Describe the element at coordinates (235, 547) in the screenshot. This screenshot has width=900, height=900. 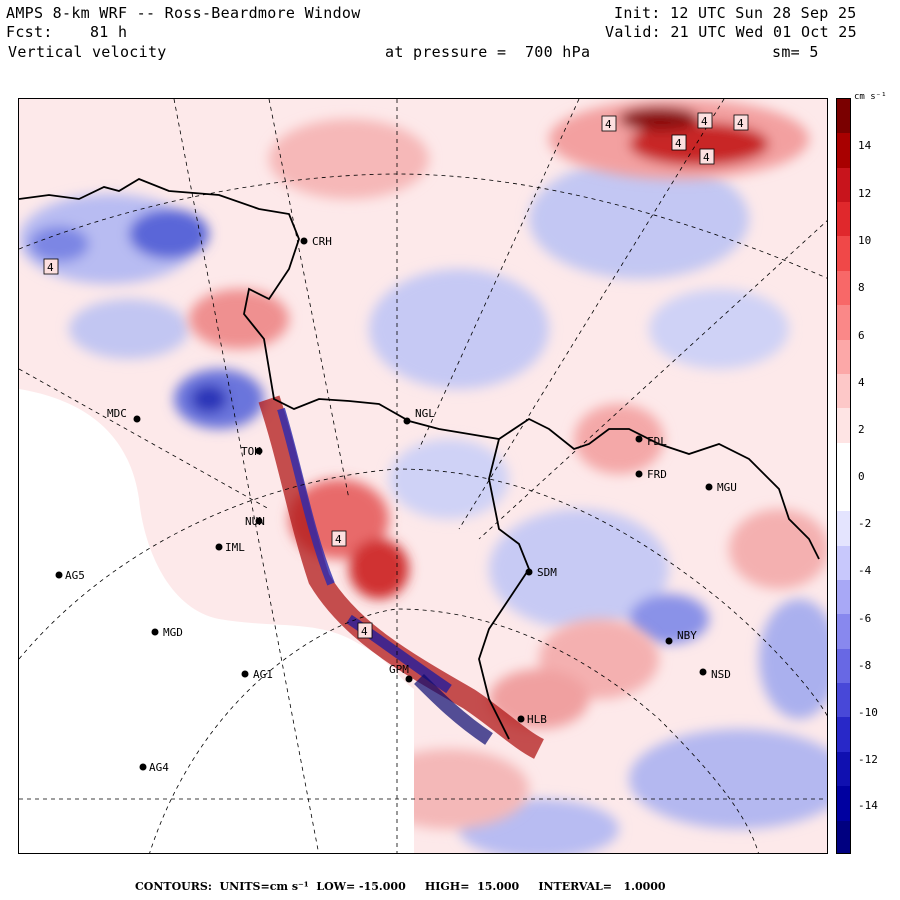
I see `station-label: IML` at that location.